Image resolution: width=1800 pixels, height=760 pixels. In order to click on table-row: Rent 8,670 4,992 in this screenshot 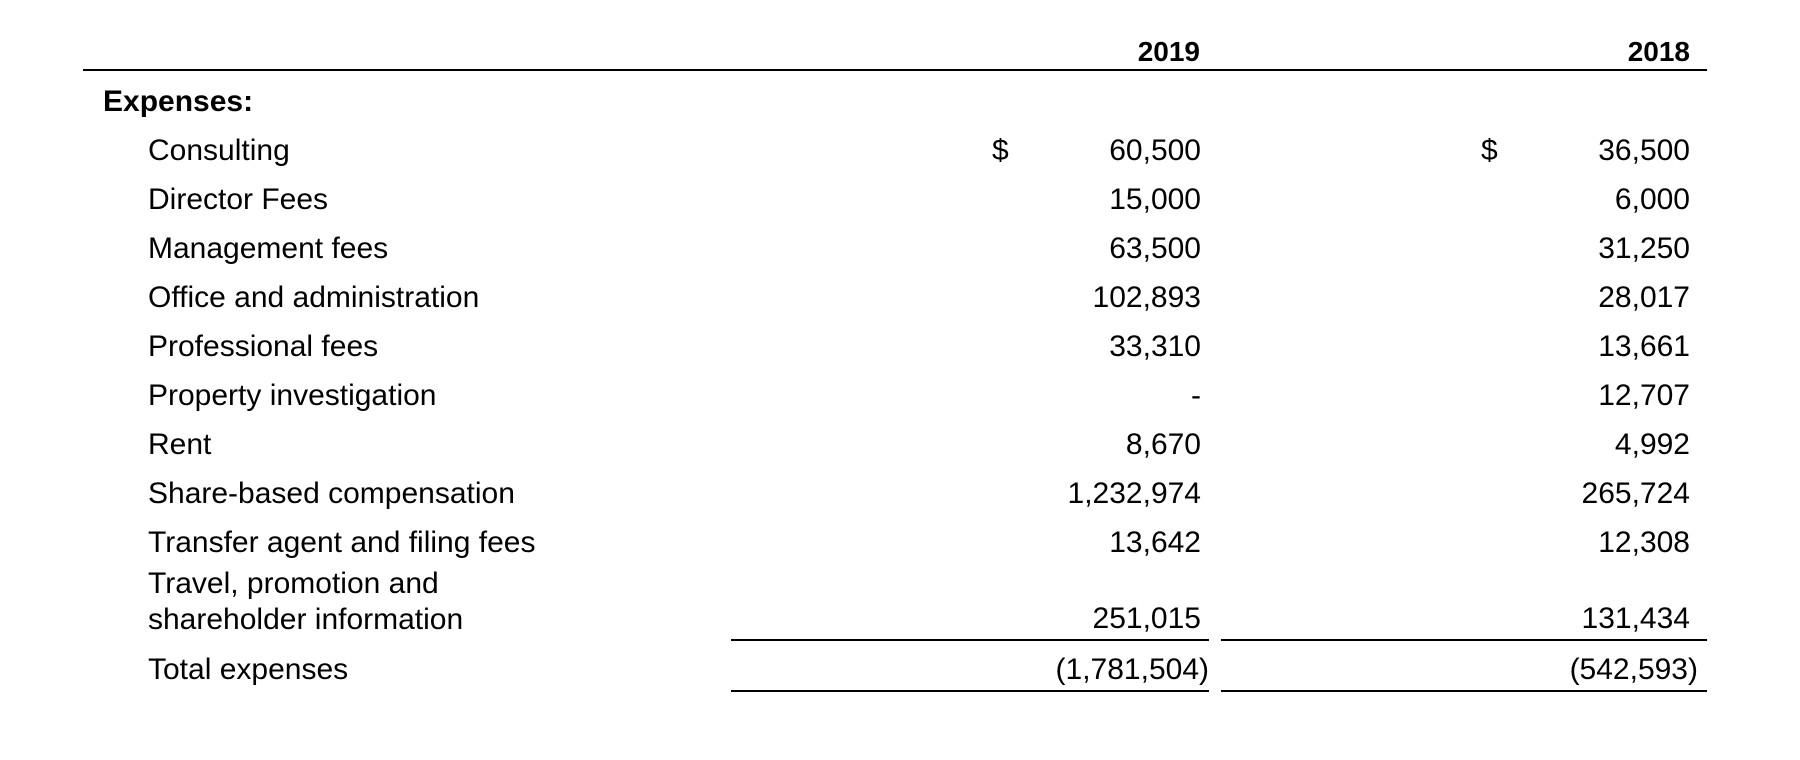, I will do `click(900, 445)`.